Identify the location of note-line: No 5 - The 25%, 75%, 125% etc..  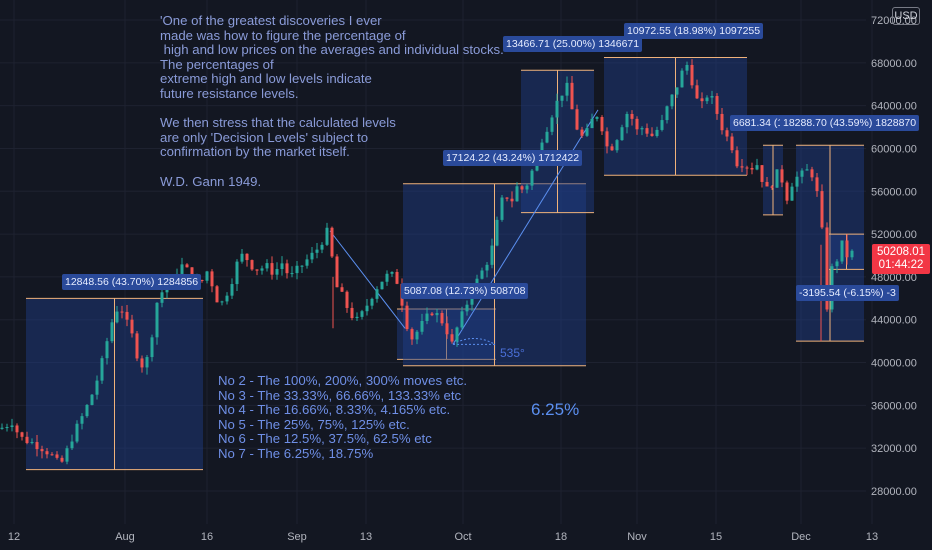
(314, 424).